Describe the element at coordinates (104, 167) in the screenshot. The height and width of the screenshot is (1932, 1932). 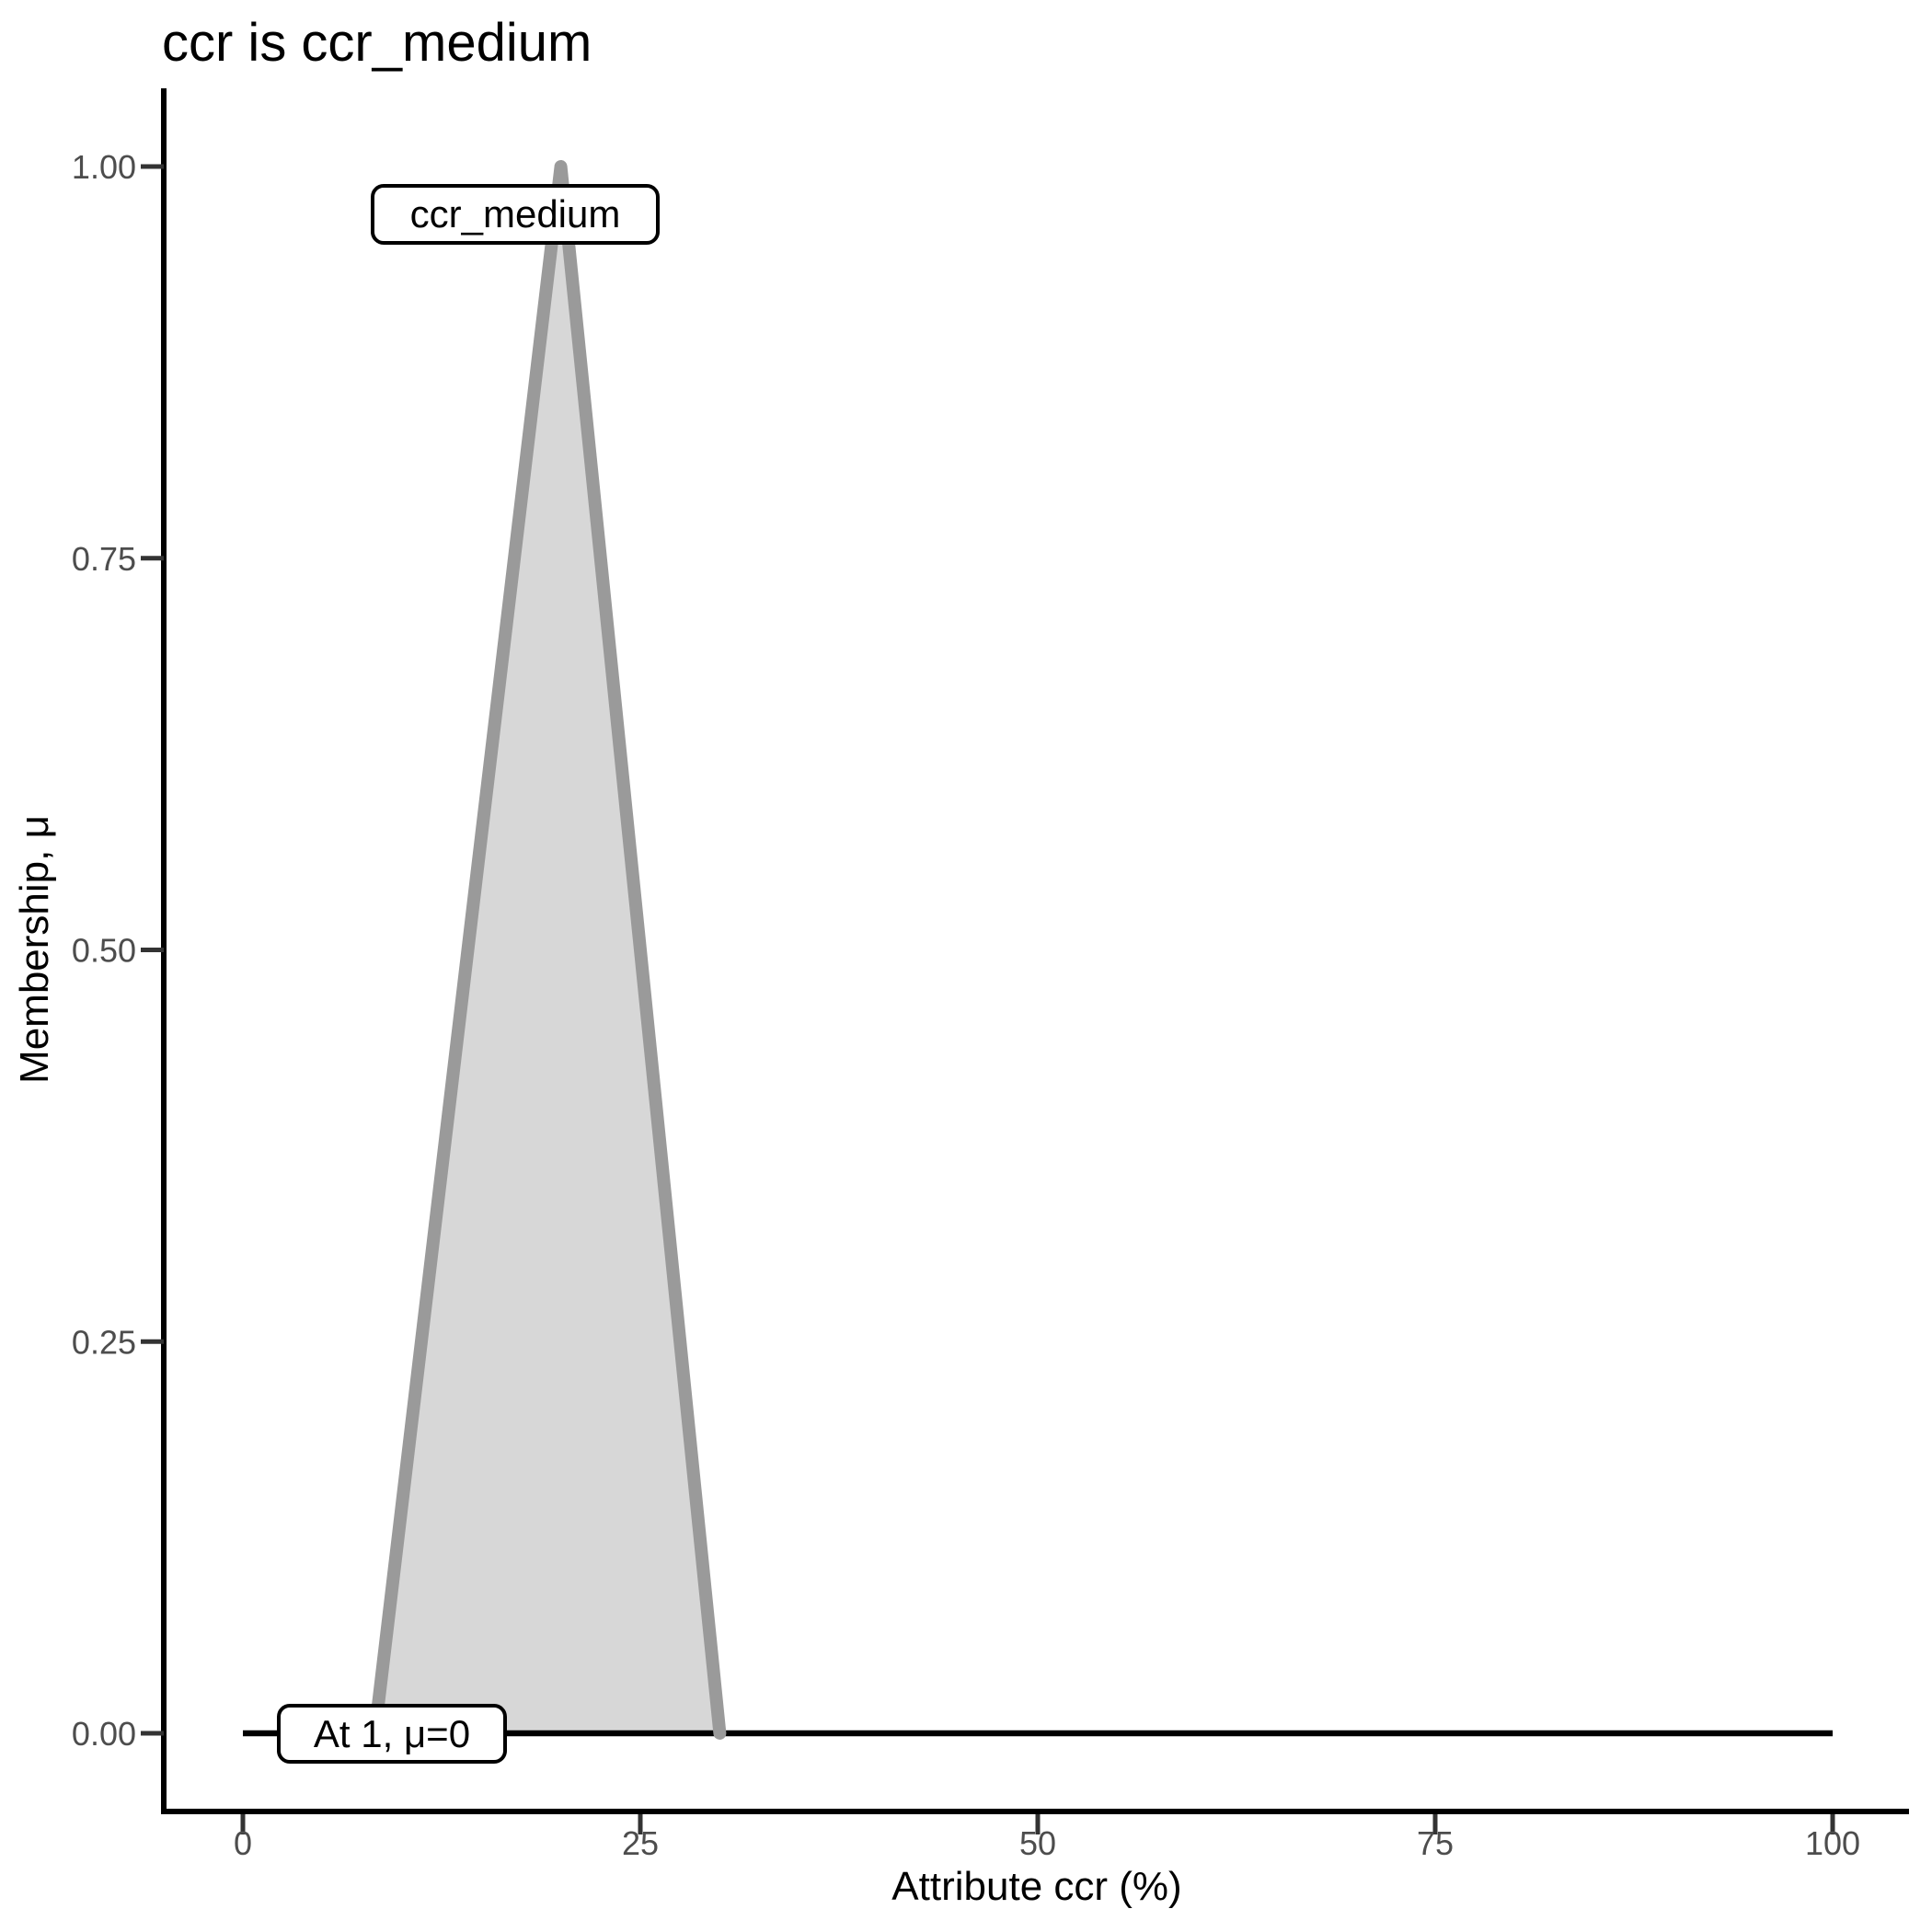
I see `y-tick-label: 1.00` at that location.